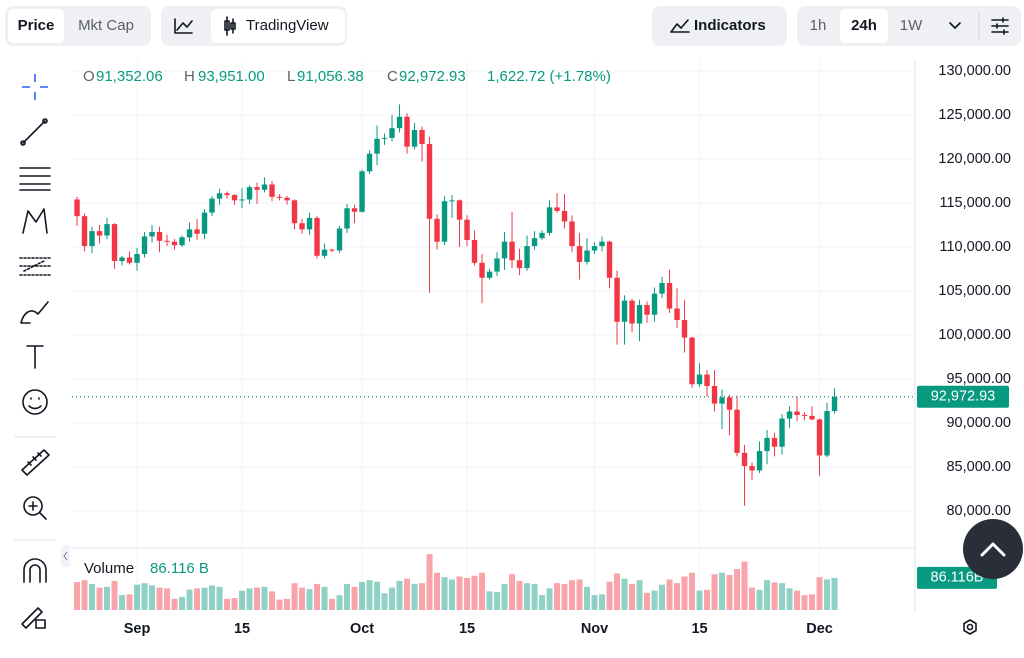  I want to click on low-value: 91,056.38, so click(330, 76).